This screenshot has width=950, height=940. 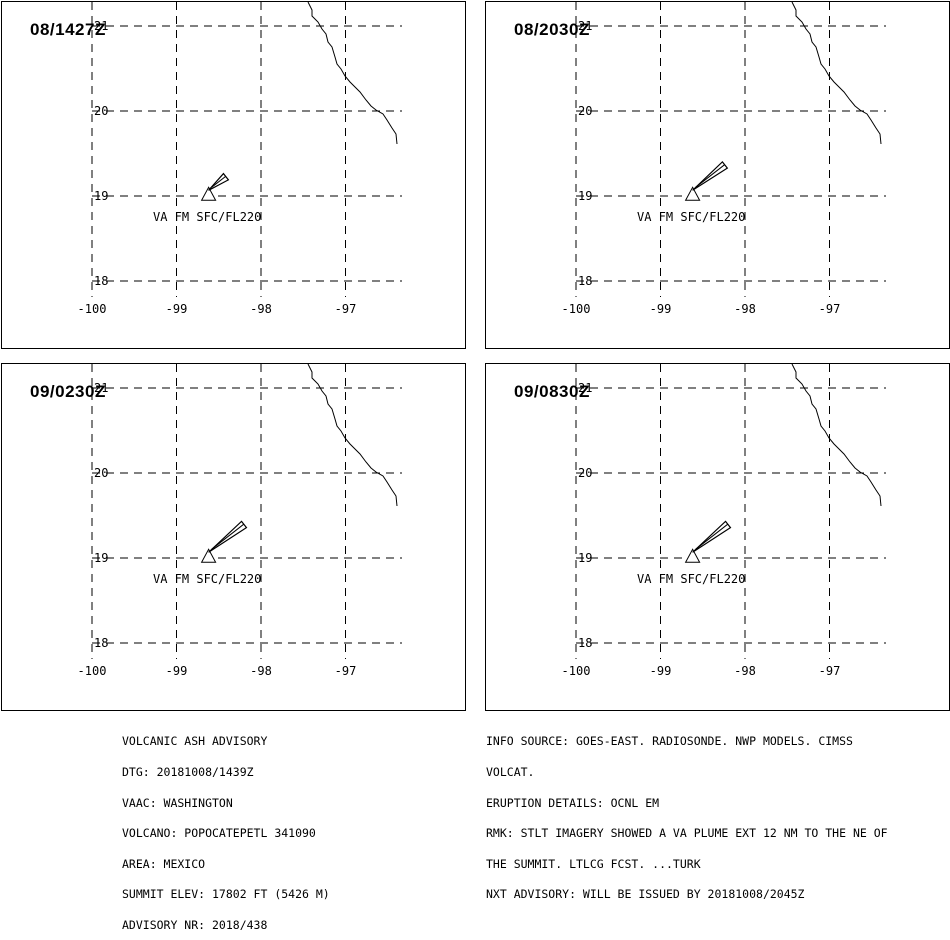 I want to click on panel-time-label: 09/0230Z, so click(x=68, y=391).